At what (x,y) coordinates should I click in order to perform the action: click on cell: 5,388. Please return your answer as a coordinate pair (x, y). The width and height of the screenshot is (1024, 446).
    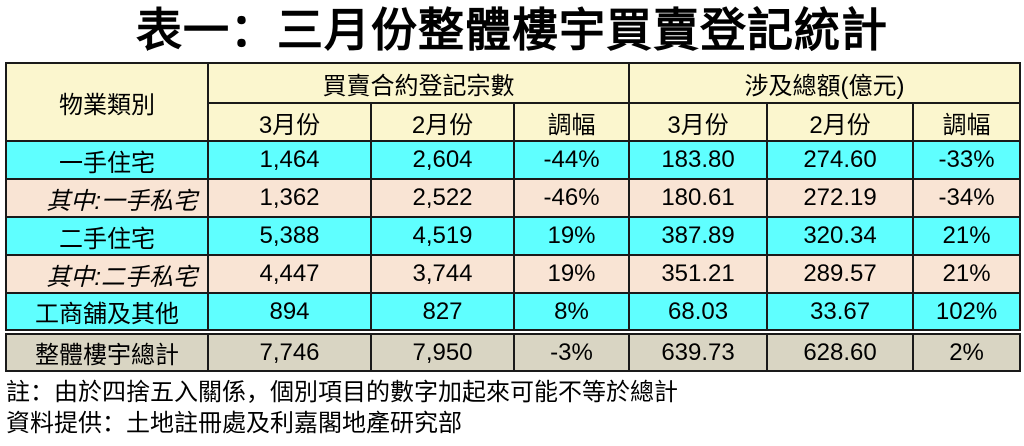
    Looking at the image, I should click on (289, 236).